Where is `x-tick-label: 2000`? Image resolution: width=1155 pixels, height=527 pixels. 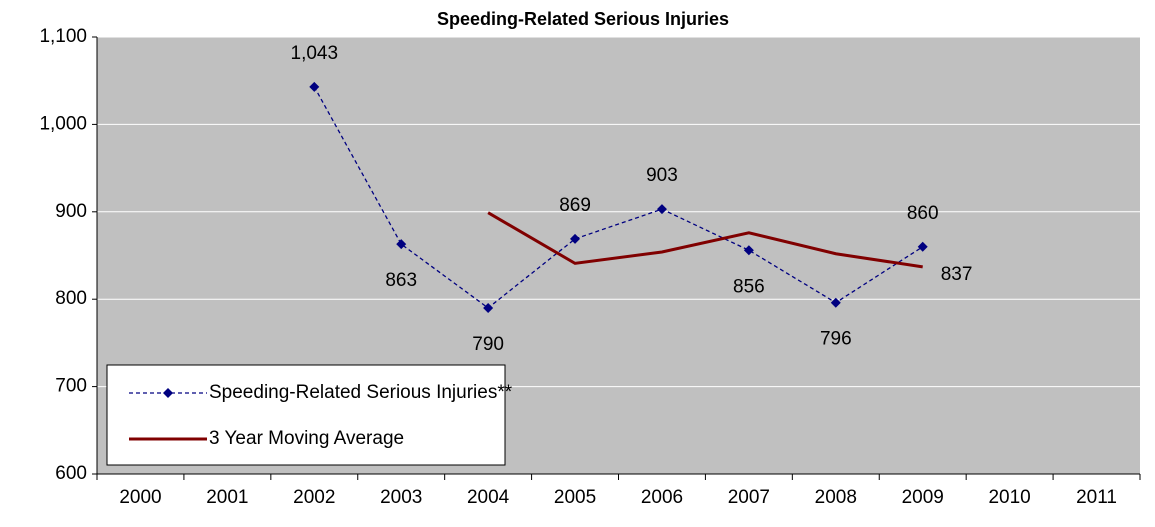
x-tick-label: 2000 is located at coordinates (140, 497).